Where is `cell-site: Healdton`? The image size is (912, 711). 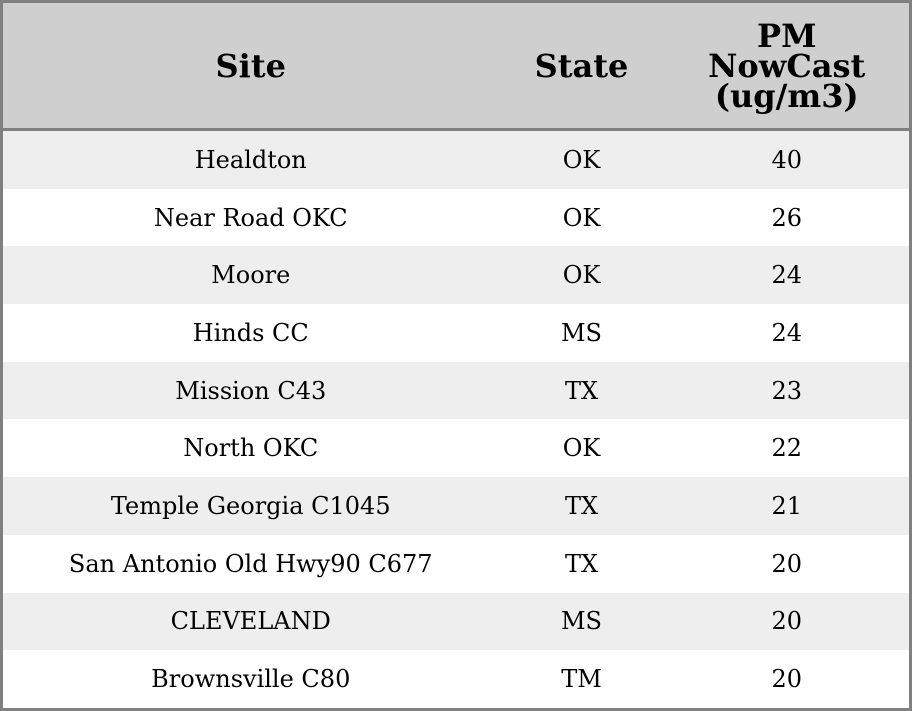 cell-site: Healdton is located at coordinates (250, 159).